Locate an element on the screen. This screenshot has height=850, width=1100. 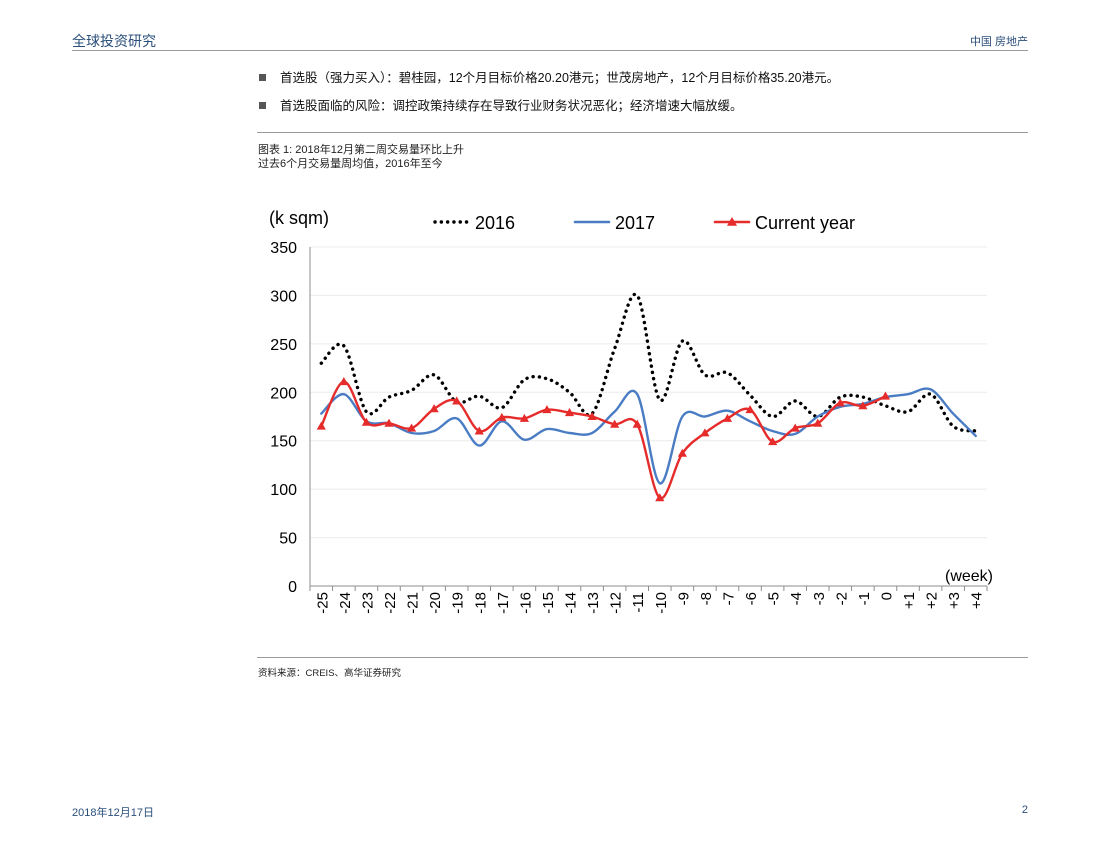
y-tick-label: 50 is located at coordinates (288, 539).